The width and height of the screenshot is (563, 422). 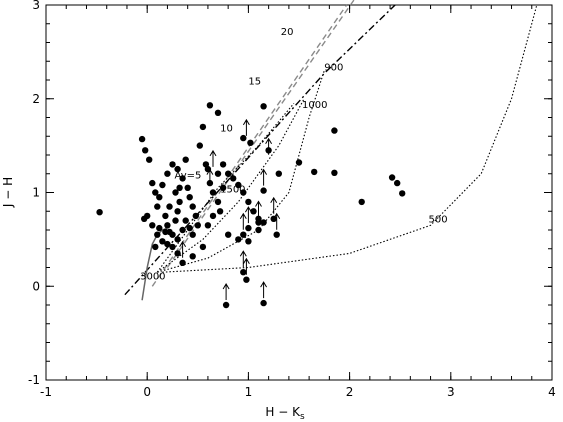 What do you see at coordinates (314, 105) in the screenshot?
I see `annotation-label: 1000` at bounding box center [314, 105].